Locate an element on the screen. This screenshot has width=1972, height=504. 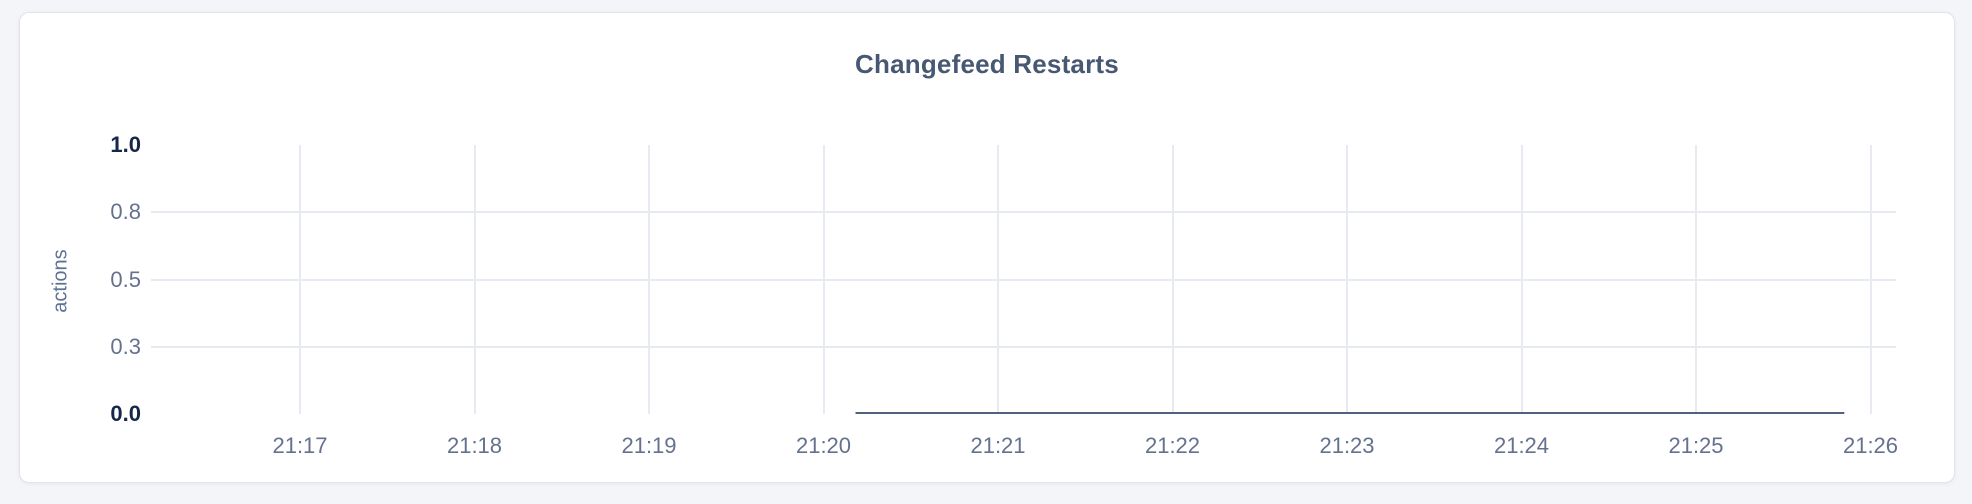
x-tick-label: 21:17 is located at coordinates (300, 445).